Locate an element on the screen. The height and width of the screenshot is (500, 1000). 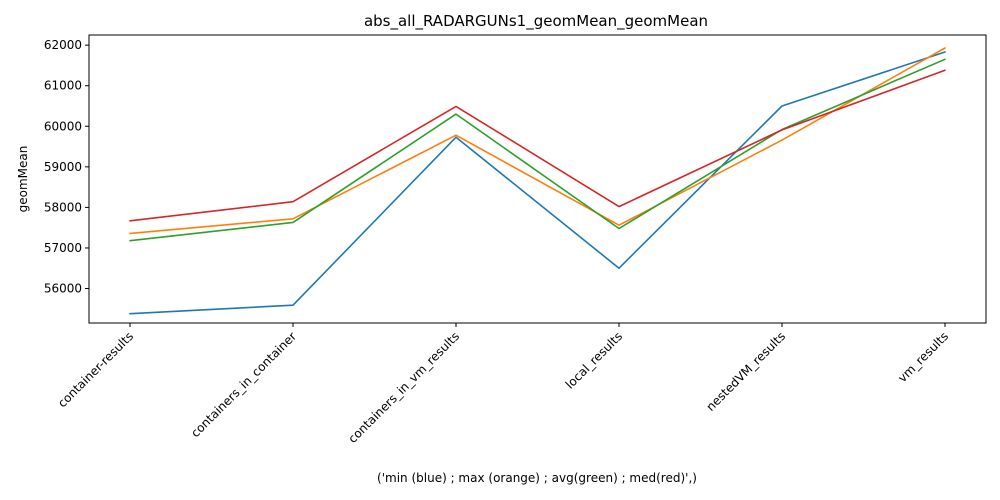
y-tick-label: 62000 is located at coordinates (63, 45).